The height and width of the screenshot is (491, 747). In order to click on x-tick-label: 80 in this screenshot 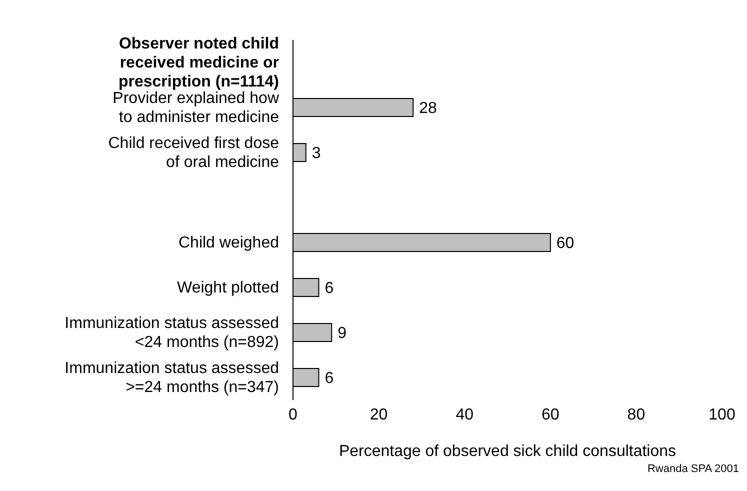, I will do `click(636, 415)`.